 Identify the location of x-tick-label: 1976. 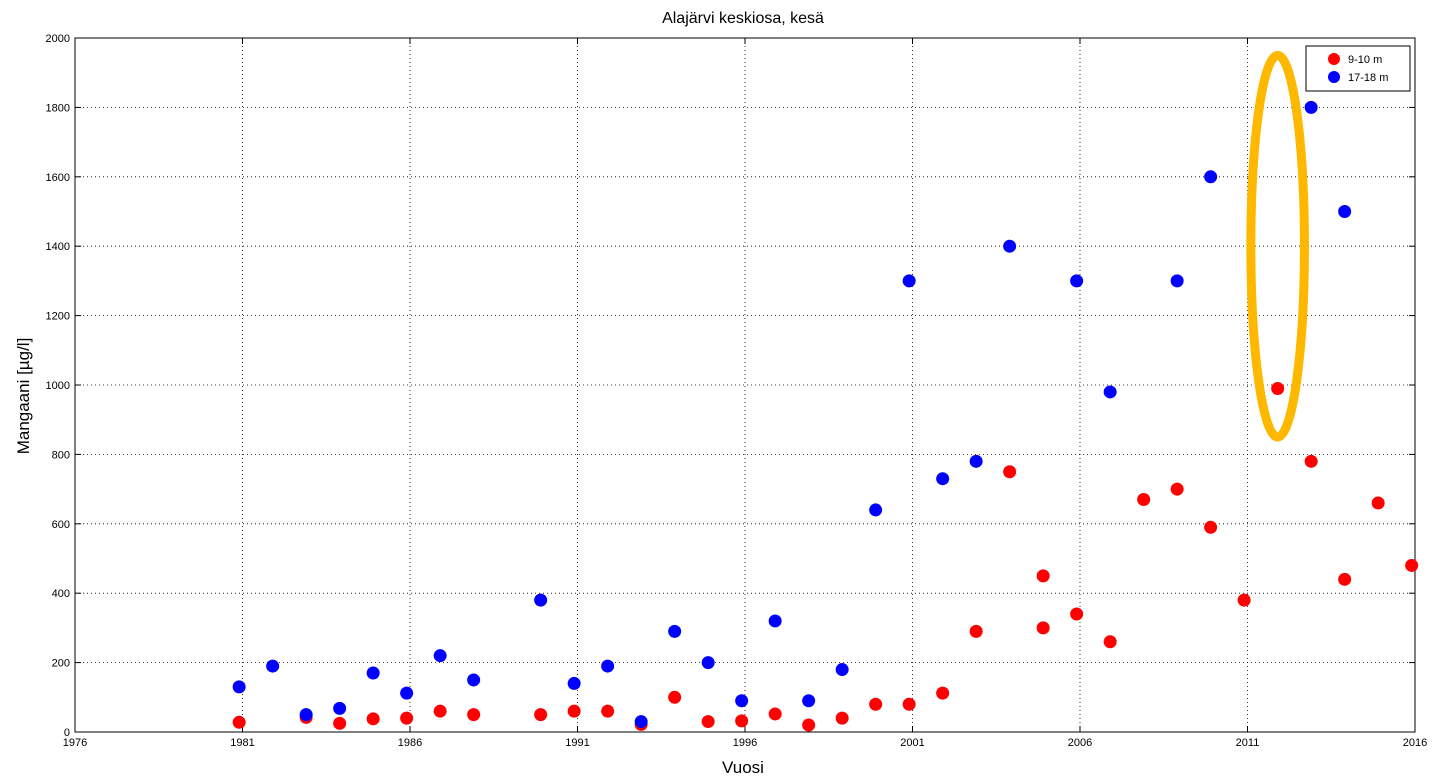
(75, 743).